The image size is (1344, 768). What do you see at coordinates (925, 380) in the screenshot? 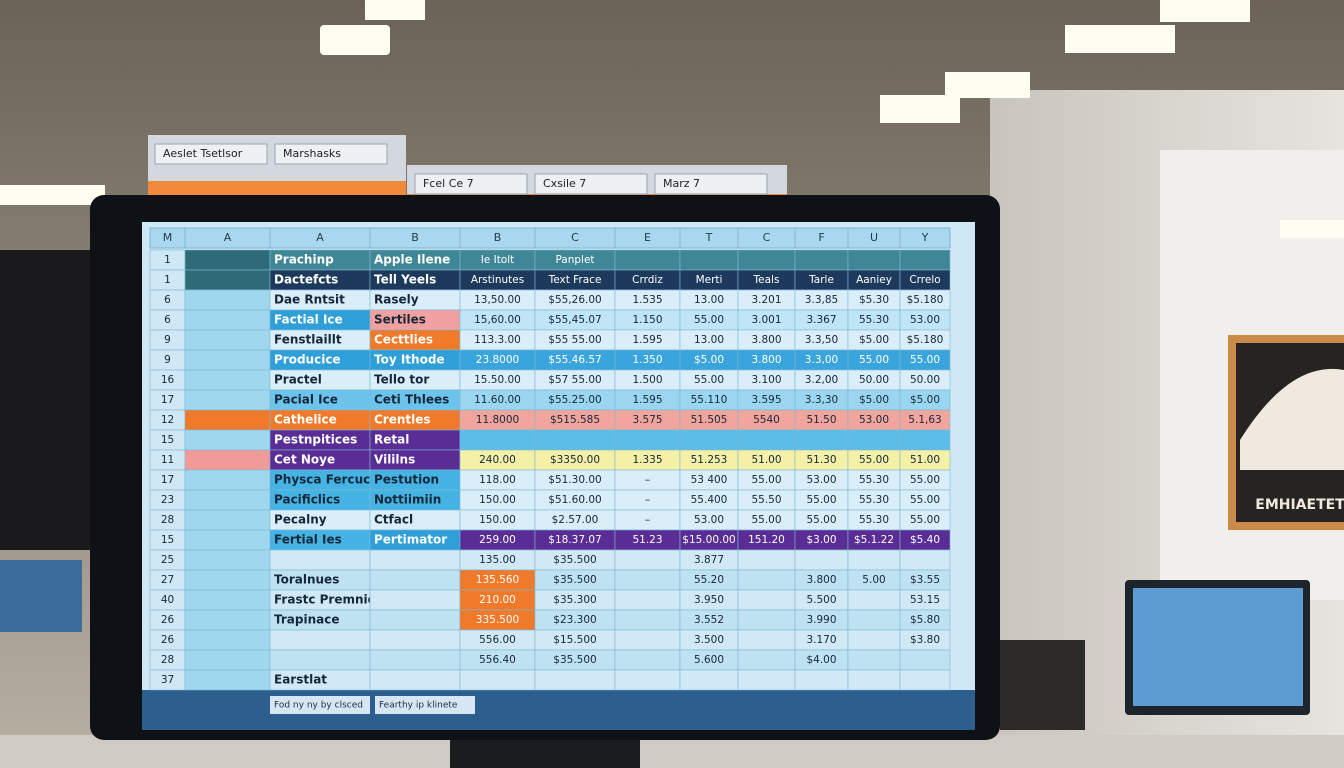
I see `cell-text: 50.00` at bounding box center [925, 380].